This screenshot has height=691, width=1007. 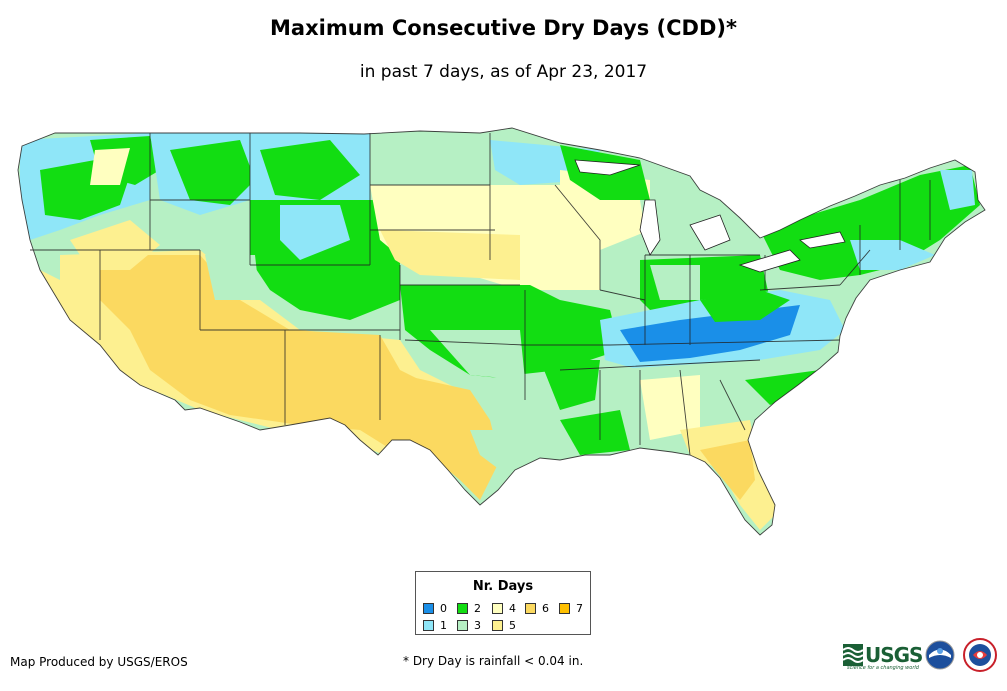 What do you see at coordinates (537, 608) in the screenshot?
I see `legend-item: 6` at bounding box center [537, 608].